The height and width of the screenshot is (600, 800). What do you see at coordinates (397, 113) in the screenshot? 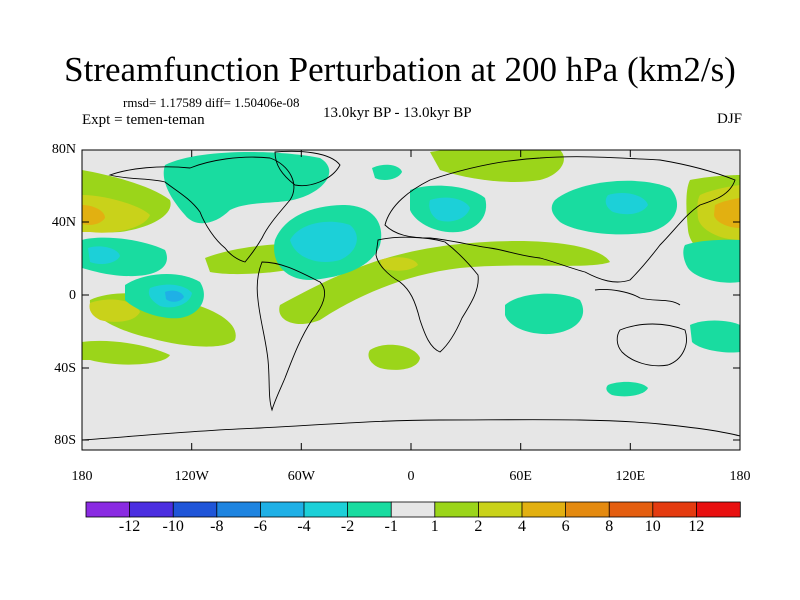
I see `subtitle: 13.0kyr BP - 13.0kyr BP` at bounding box center [397, 113].